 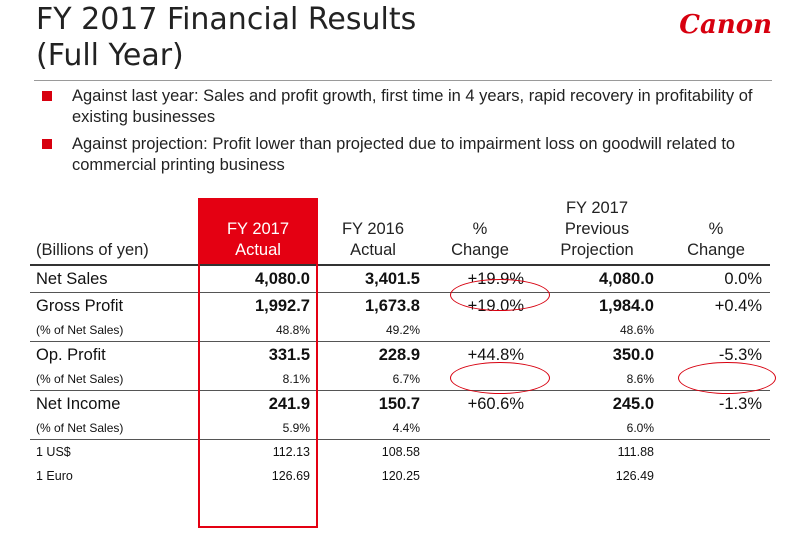 I want to click on cell-fy2016: 6.7%, so click(x=406, y=379).